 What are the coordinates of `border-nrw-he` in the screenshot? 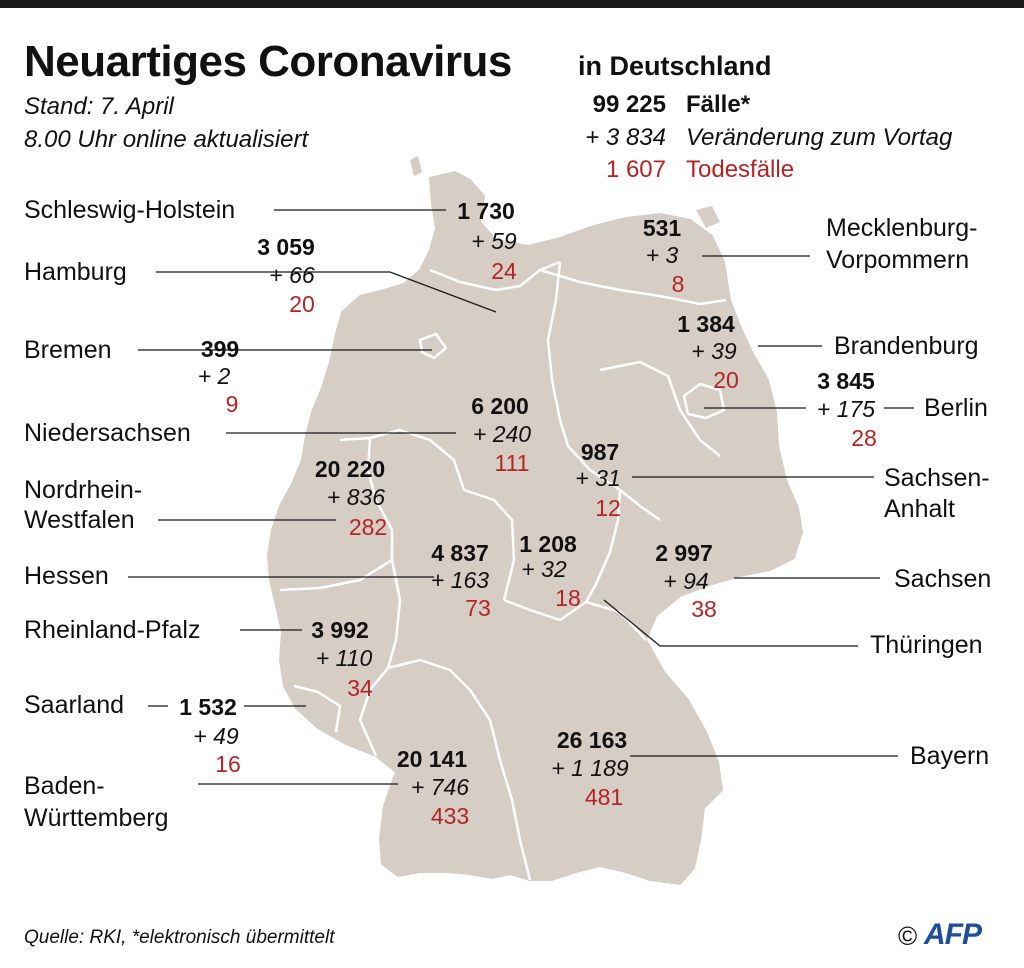 It's located at (380, 498).